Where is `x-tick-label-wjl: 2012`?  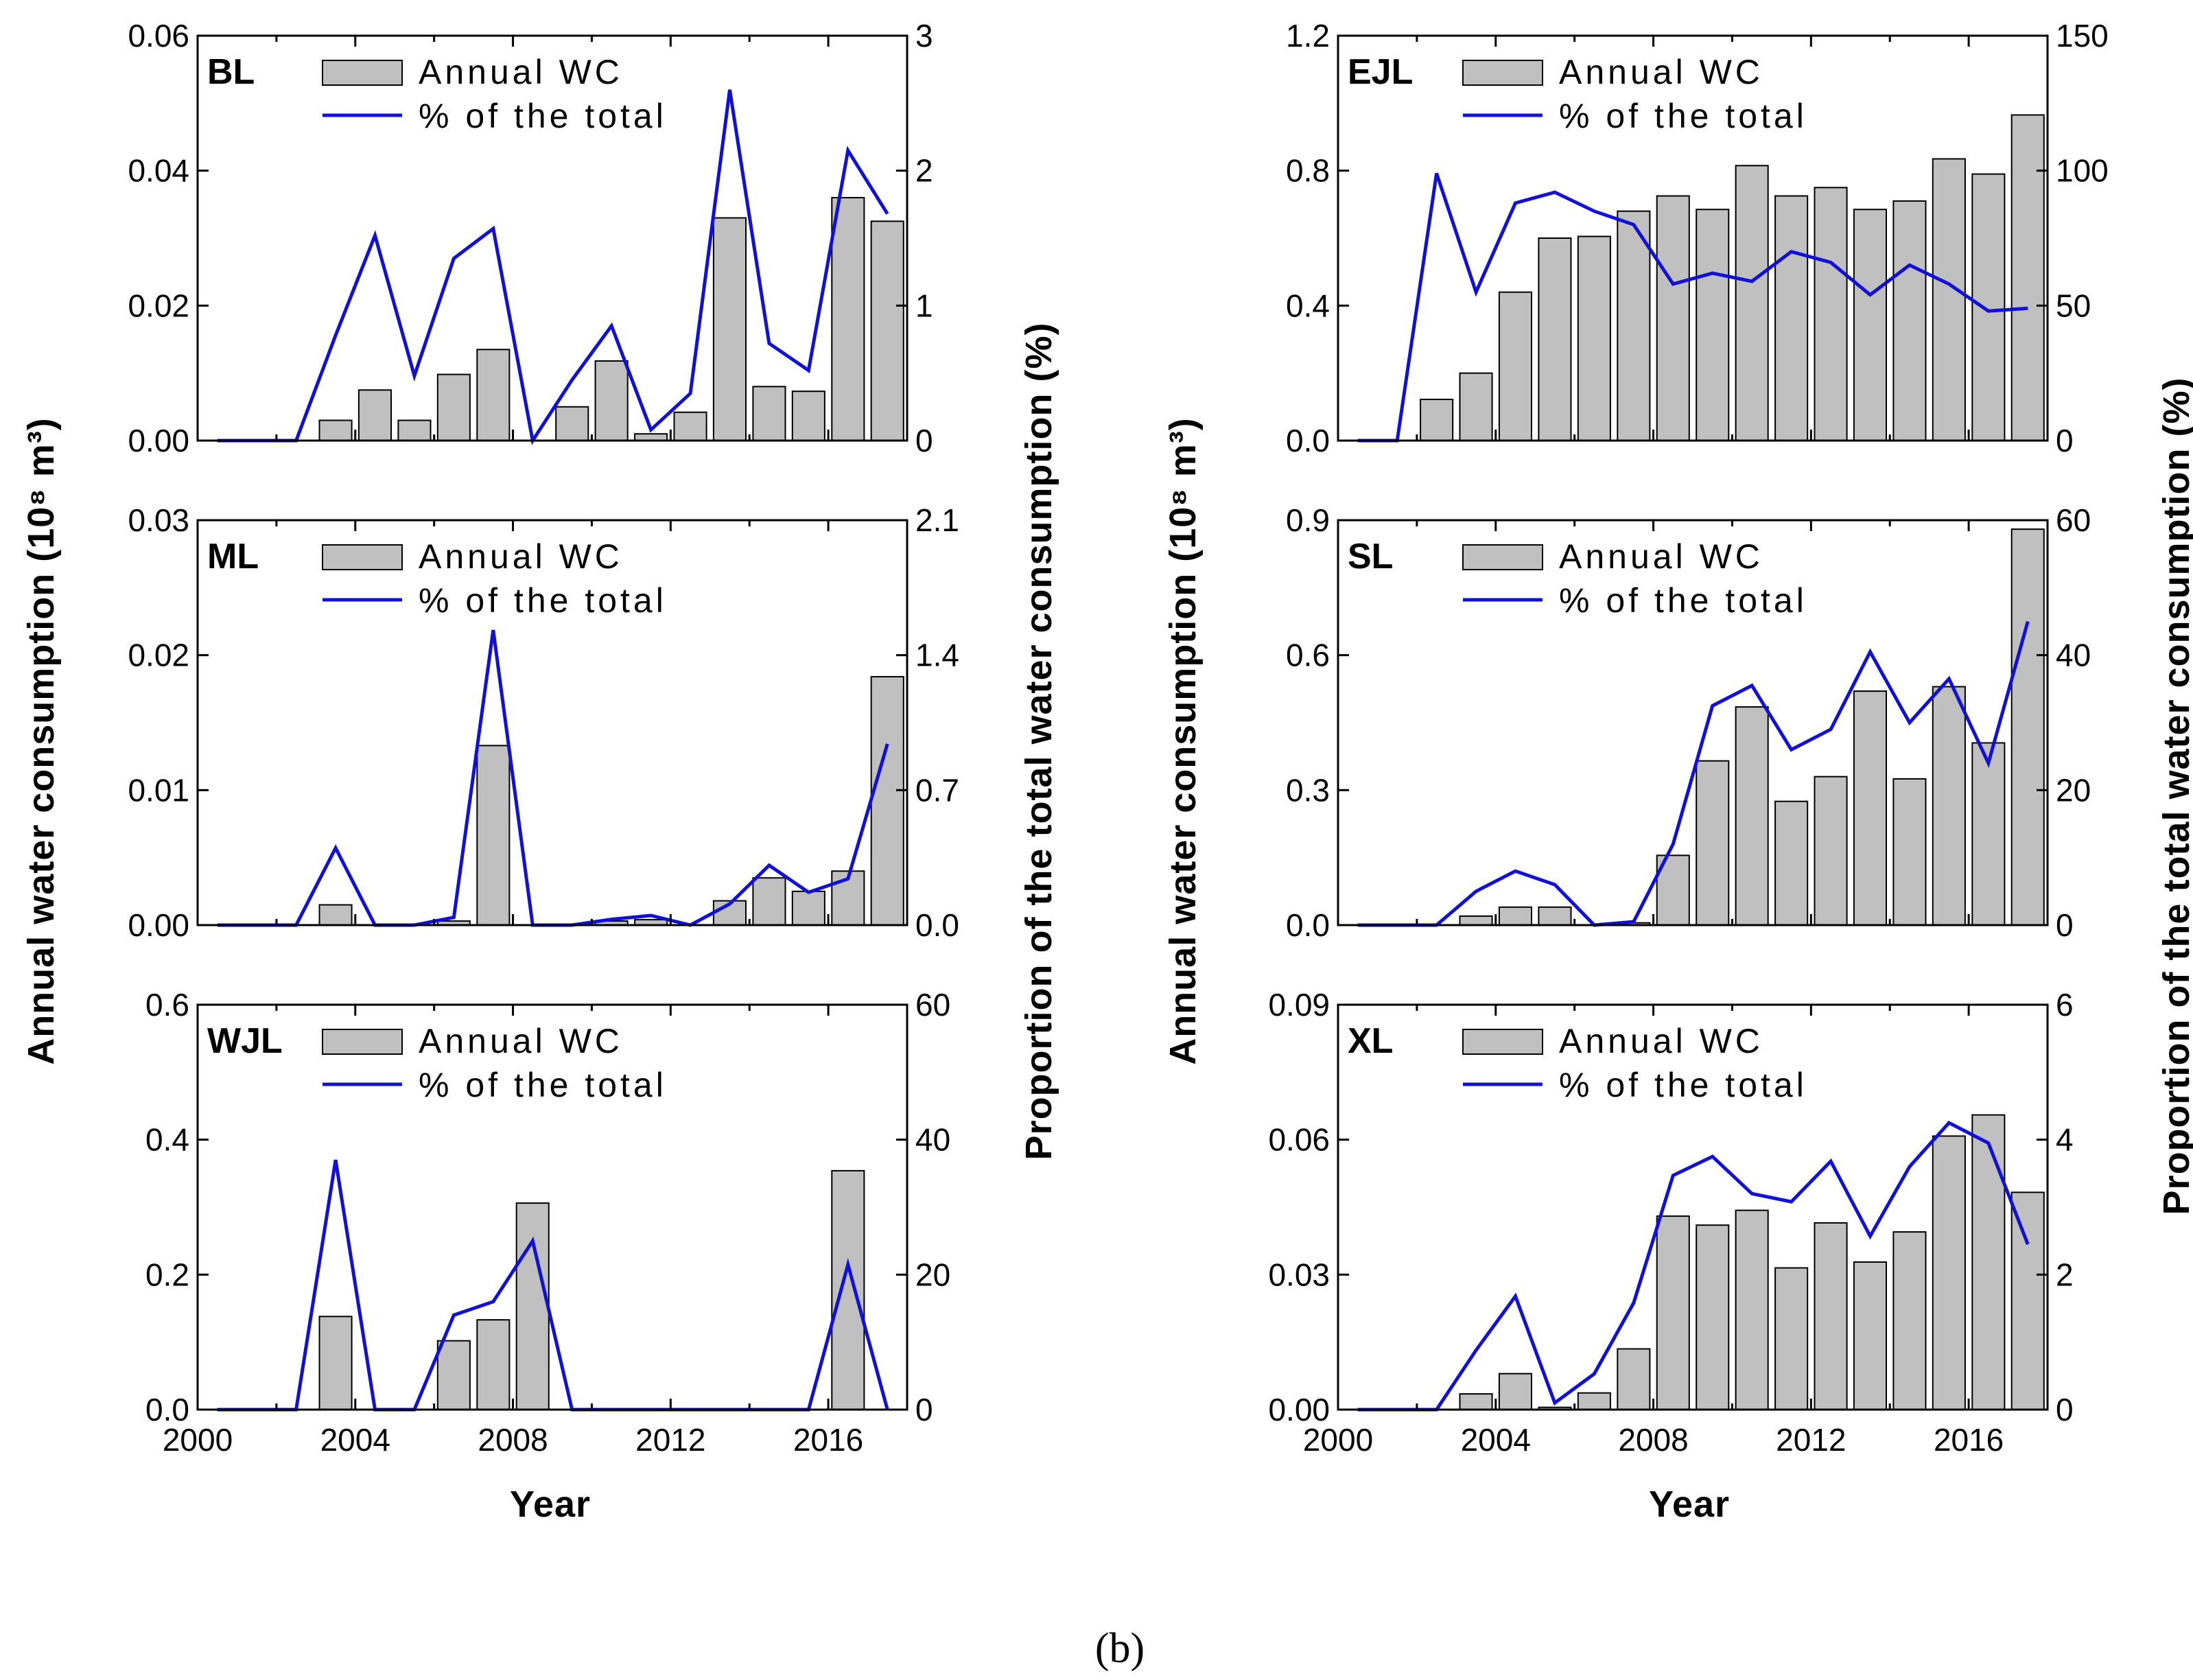 x-tick-label-wjl: 2012 is located at coordinates (670, 1440).